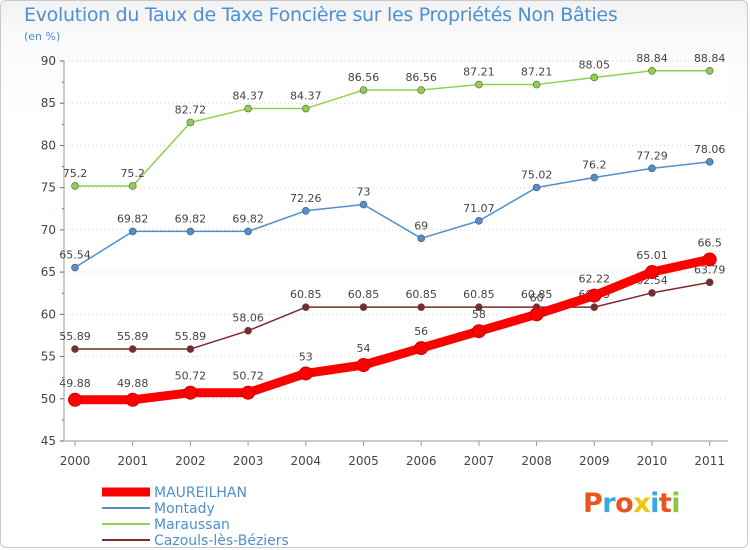 Image resolution: width=750 pixels, height=550 pixels. What do you see at coordinates (48, 188) in the screenshot?
I see `y-tick-label: 75` at bounding box center [48, 188].